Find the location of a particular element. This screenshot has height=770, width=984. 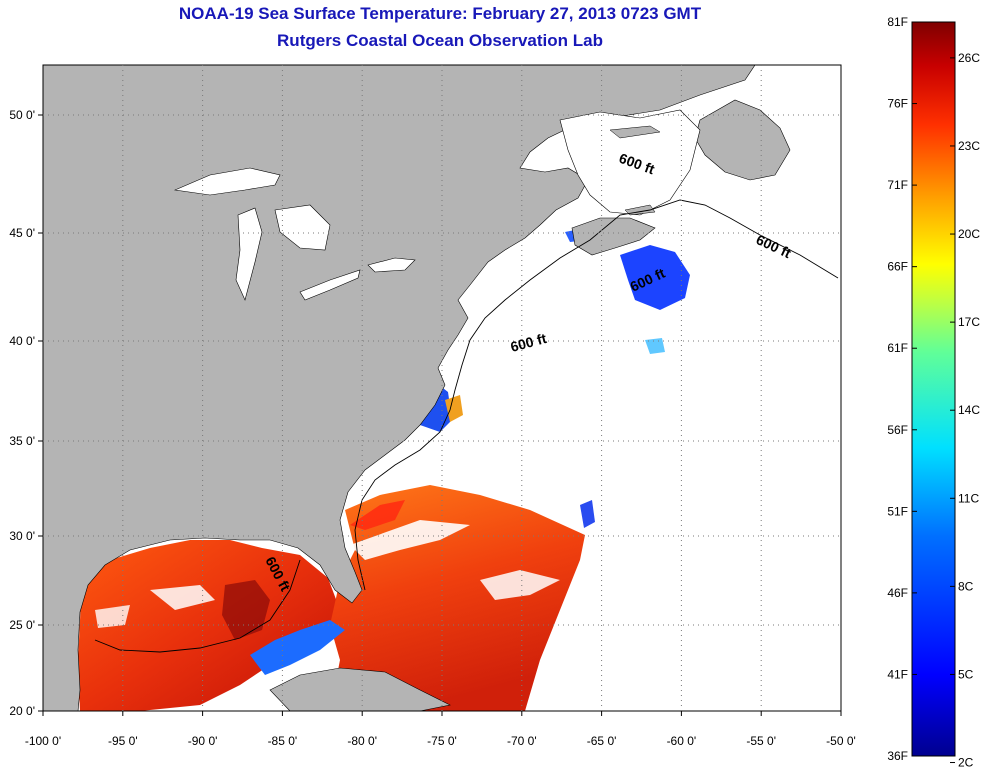

colorbar-c-label: 23C is located at coordinates (969, 146).